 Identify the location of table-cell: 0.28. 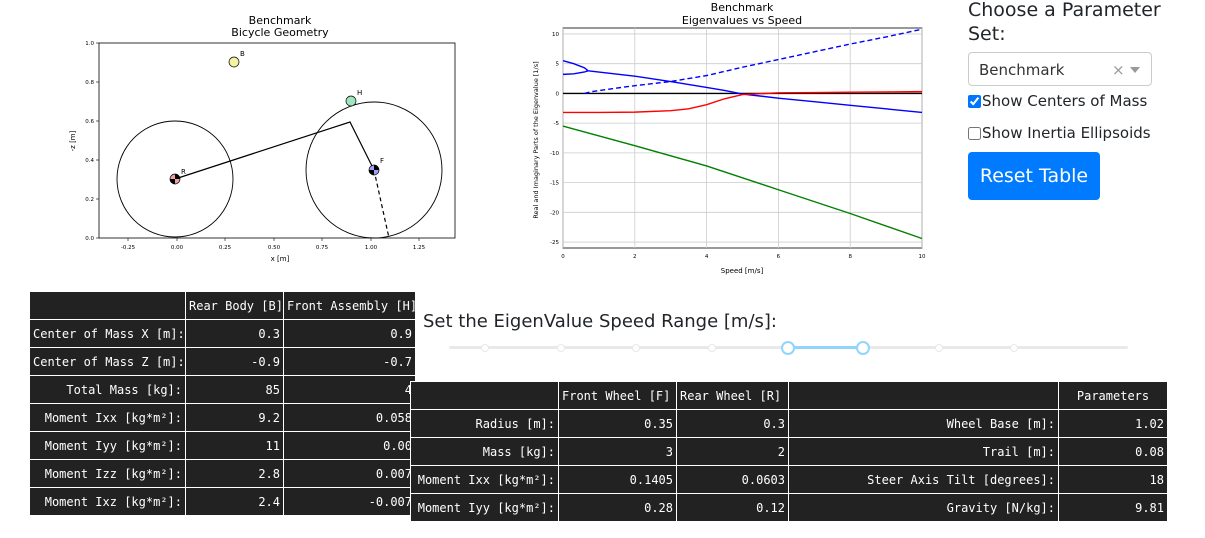
(617, 507).